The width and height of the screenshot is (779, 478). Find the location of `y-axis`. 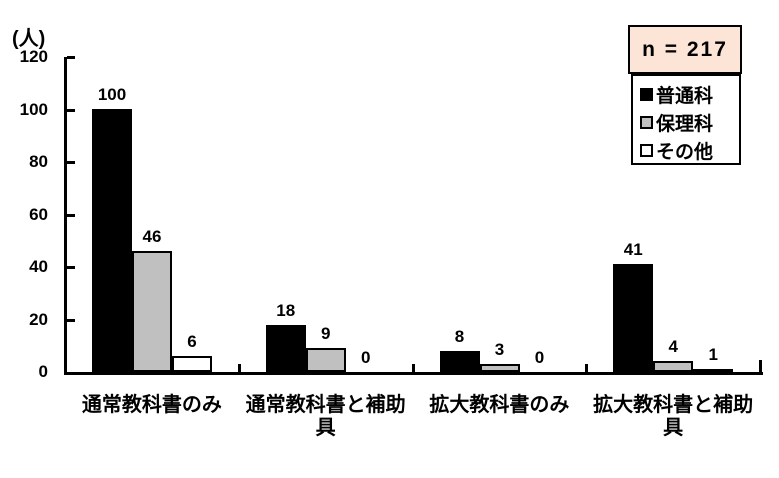

y-axis is located at coordinates (65, 216).